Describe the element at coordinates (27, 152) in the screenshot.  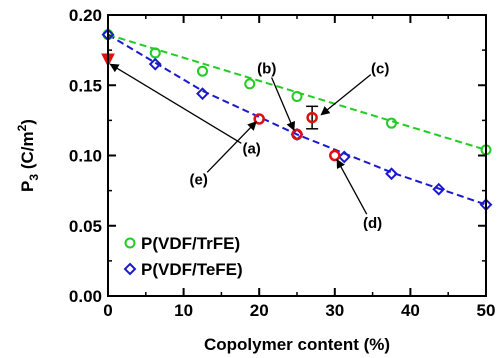
I see `y-axis-label-unit: (C/m` at that location.